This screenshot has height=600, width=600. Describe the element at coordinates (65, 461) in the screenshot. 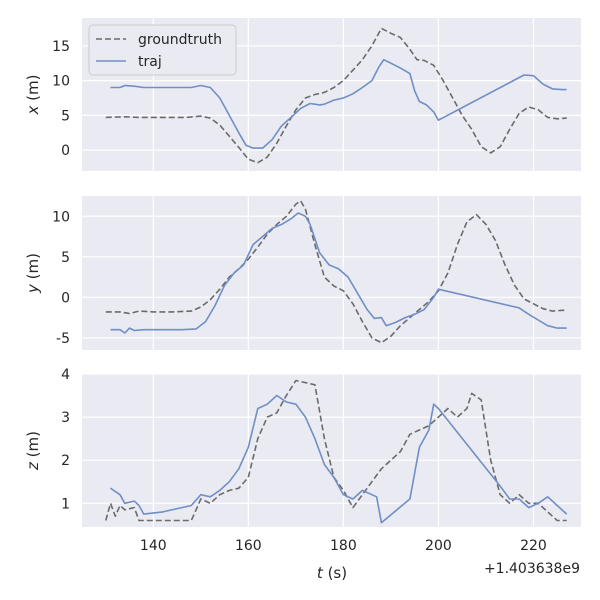

I see `y-tick-label: 2` at that location.